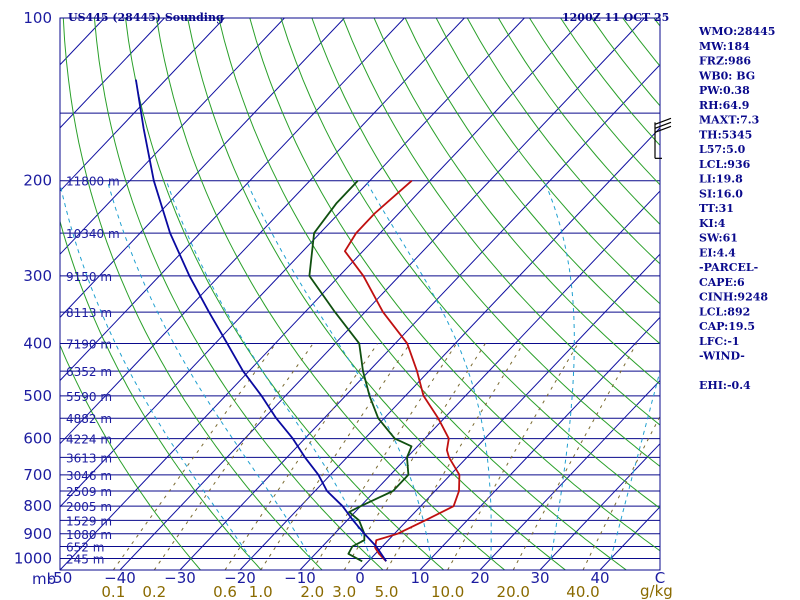 The height and width of the screenshot is (600, 800). I want to click on temperature-tick-label: −20, so click(240, 578).